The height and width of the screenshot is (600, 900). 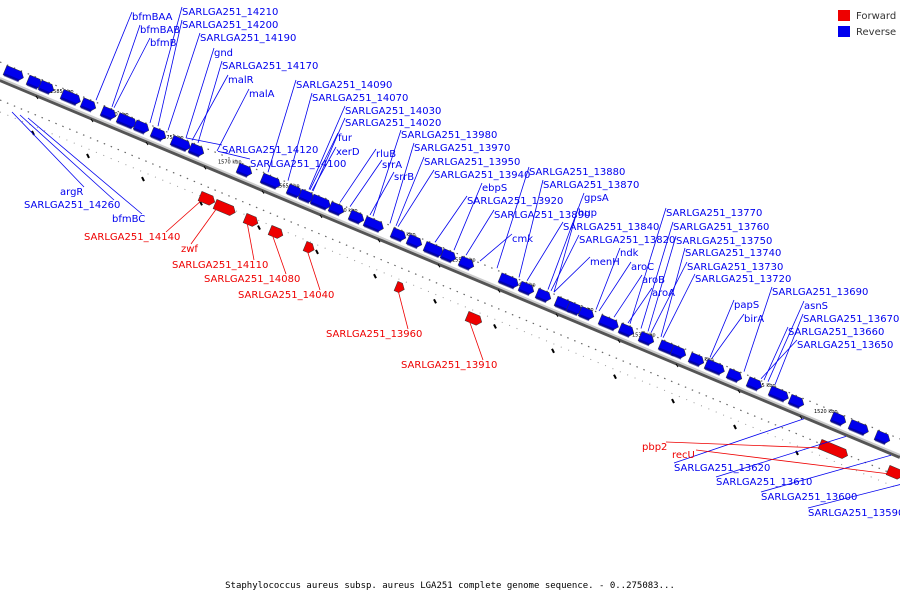 I want to click on reverse-gene-label: papS, so click(x=746, y=305).